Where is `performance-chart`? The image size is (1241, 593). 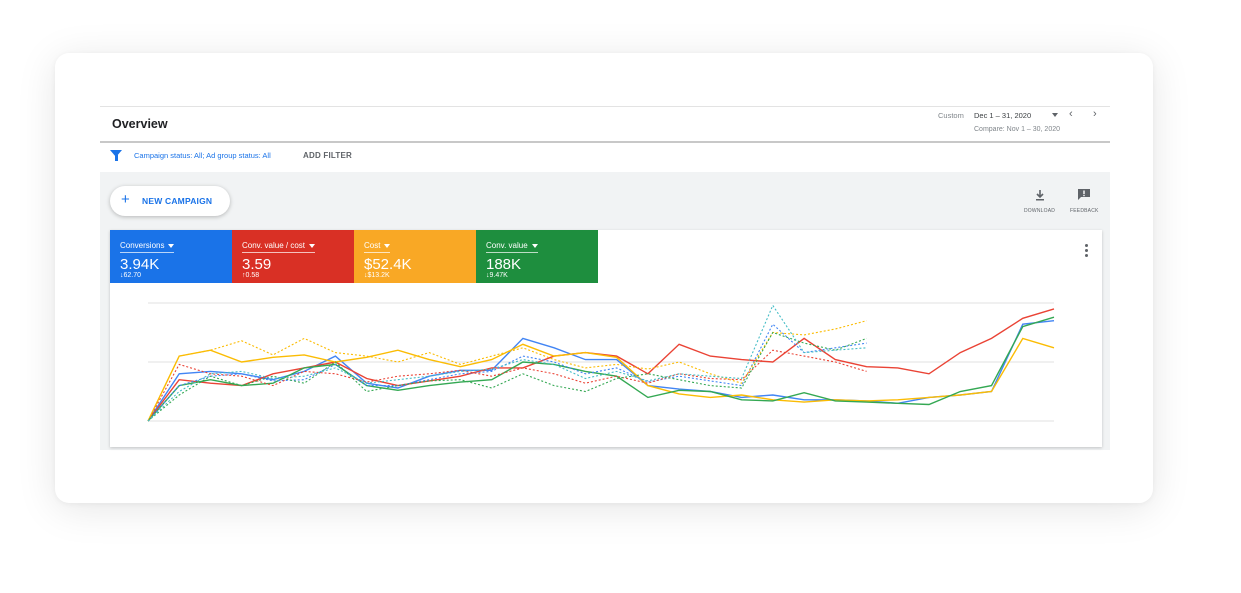 performance-chart is located at coordinates (601, 362).